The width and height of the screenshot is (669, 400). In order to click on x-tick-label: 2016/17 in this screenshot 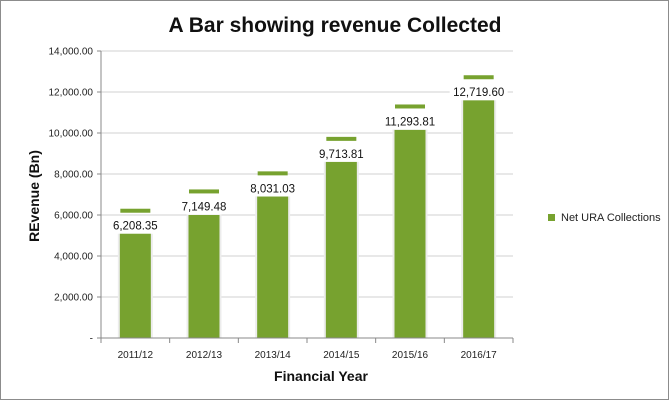, I will do `click(479, 355)`.